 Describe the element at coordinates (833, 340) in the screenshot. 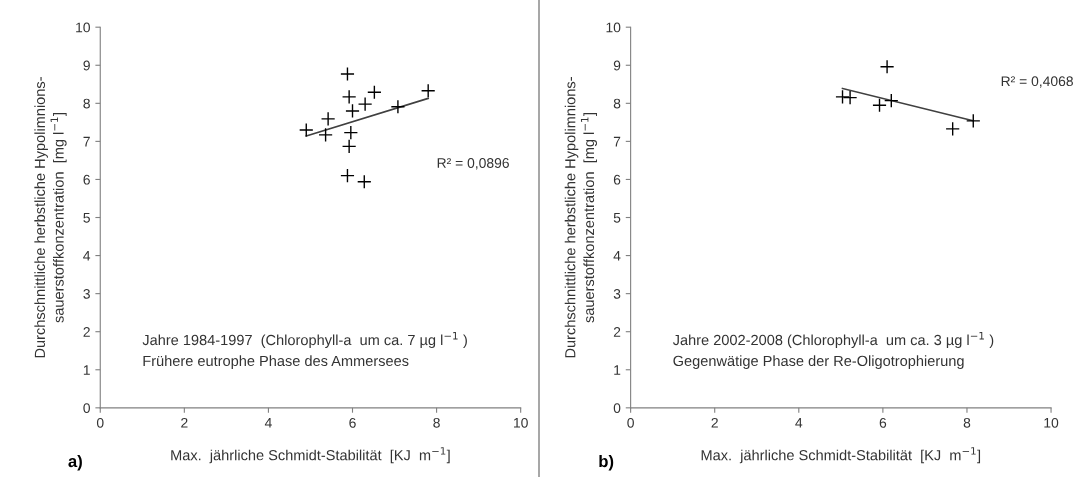

I see `annotation: Jahre 2002-2008 (Chlorophyll-a um ca. 3 µg l$^{−1}$ )` at that location.